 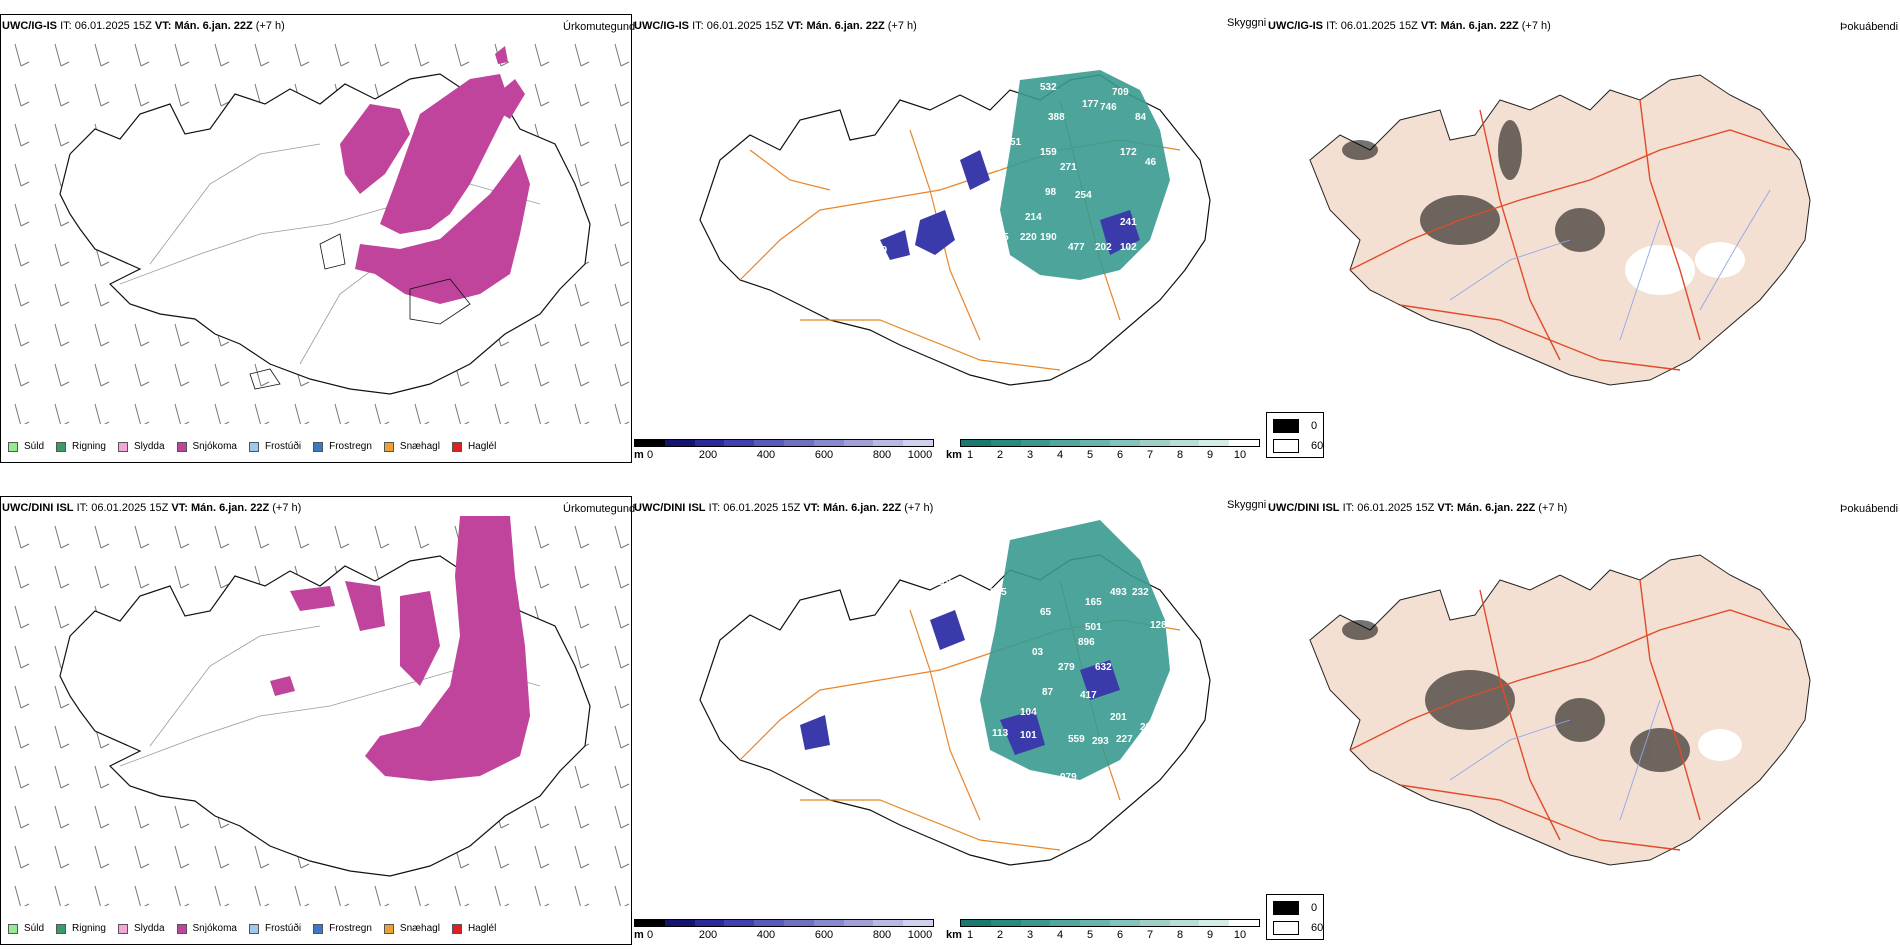 What do you see at coordinates (1056, 117) in the screenshot?
I see `svg-text: 388` at bounding box center [1056, 117].